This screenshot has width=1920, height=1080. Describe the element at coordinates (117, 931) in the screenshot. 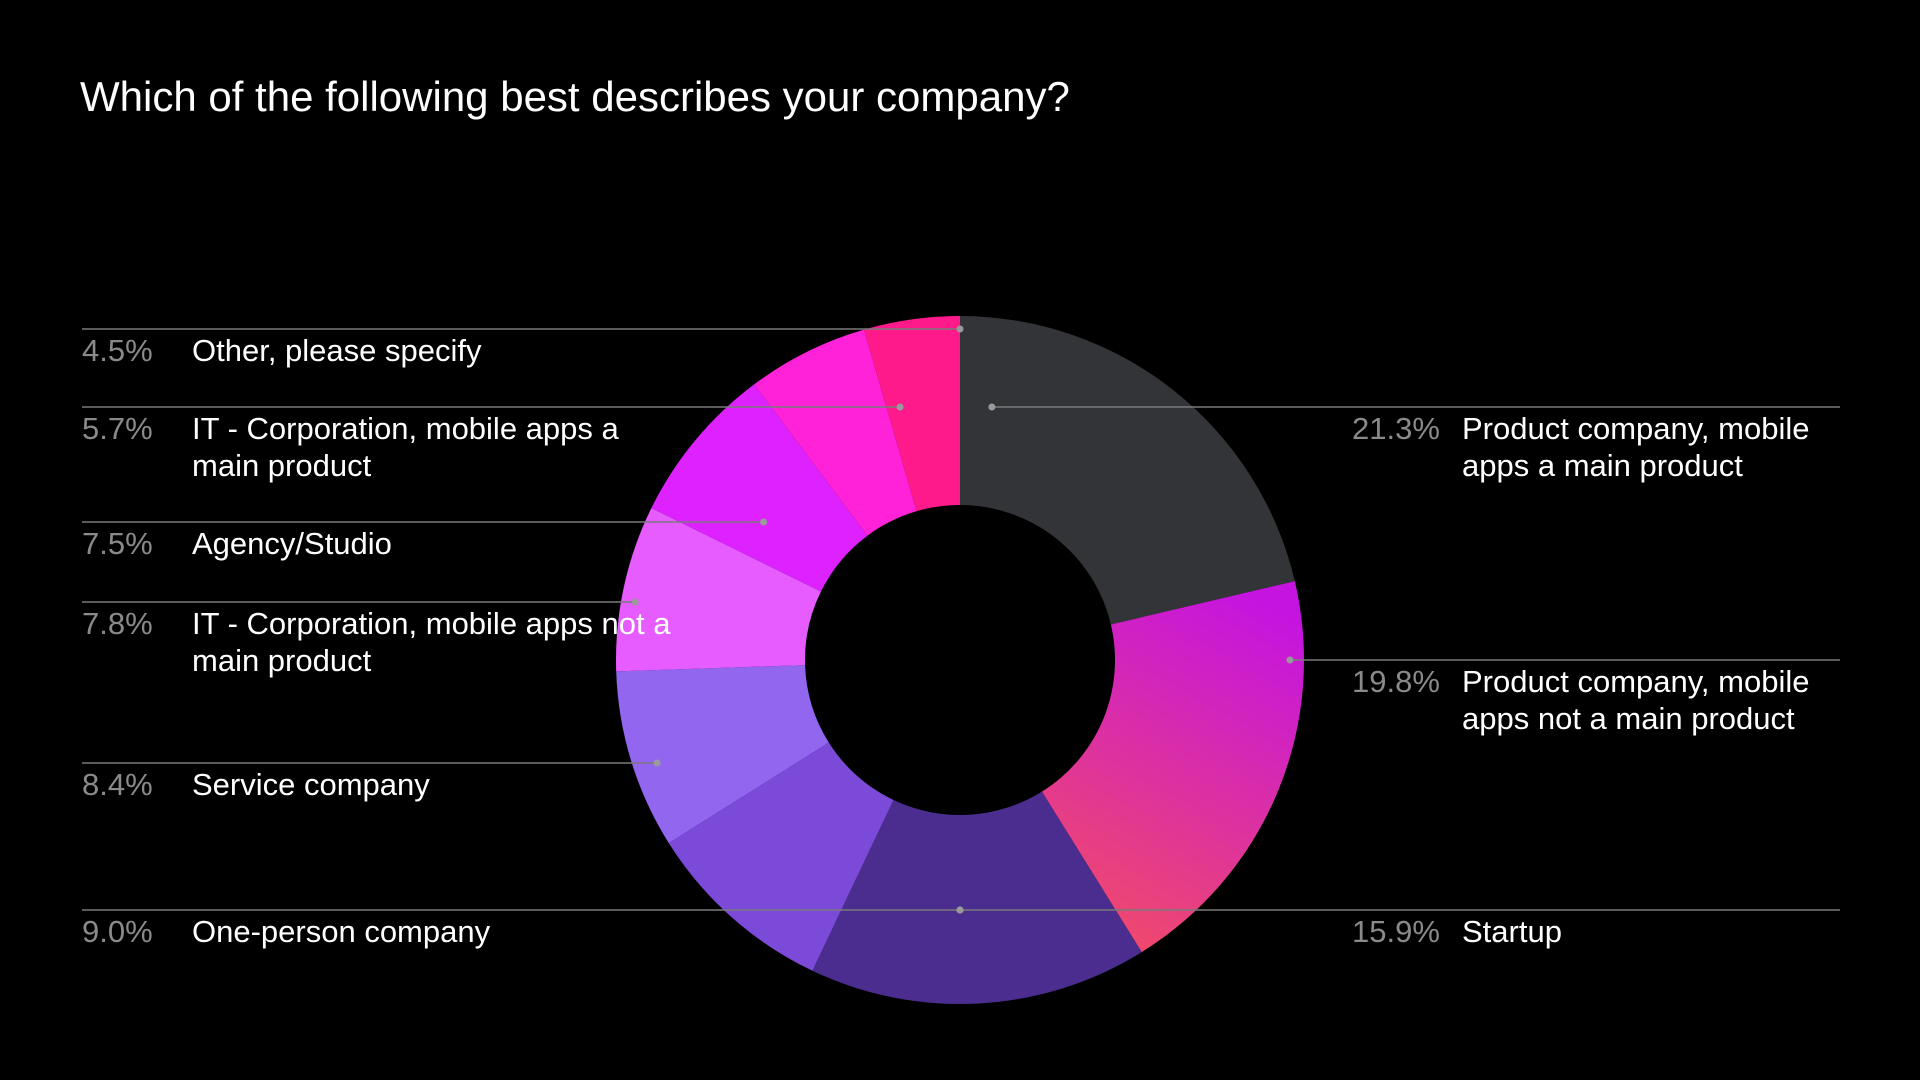

I see `slice-percent-label: 9.0%` at that location.